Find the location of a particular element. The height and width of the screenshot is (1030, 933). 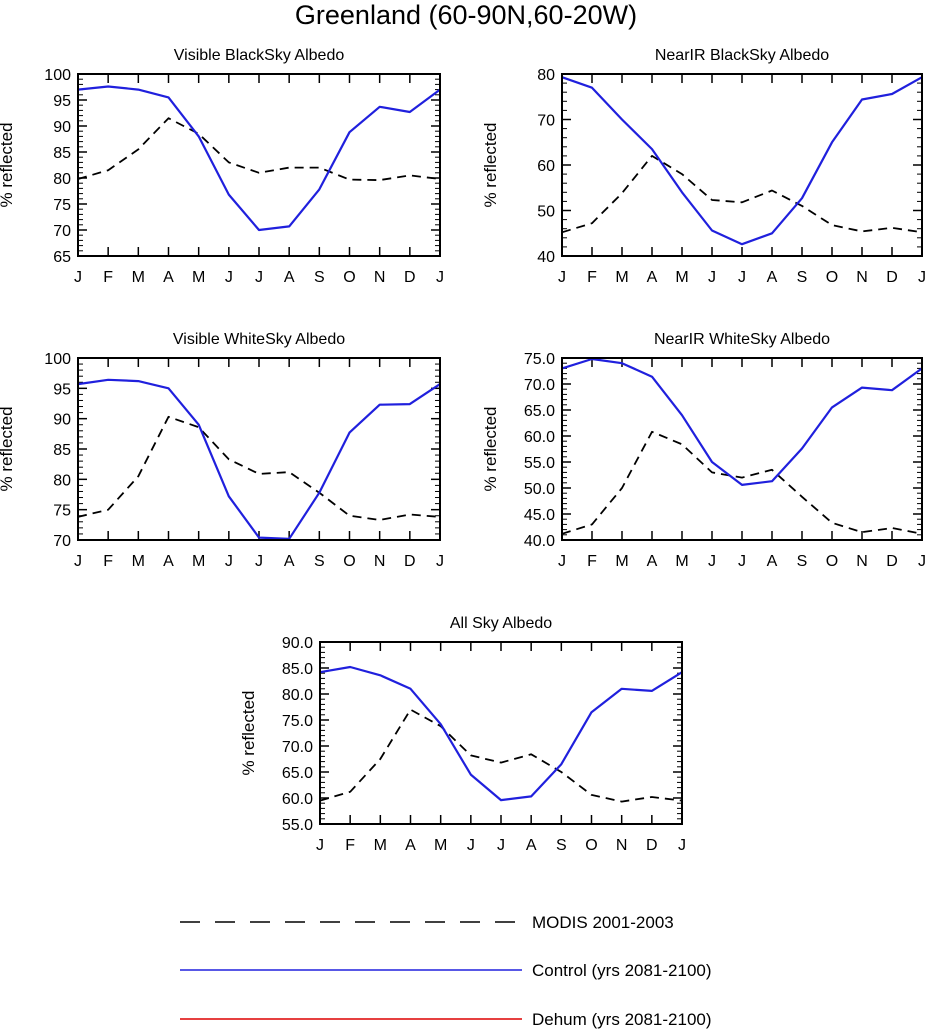

y-tick-label: 55.0 is located at coordinates (539, 463).